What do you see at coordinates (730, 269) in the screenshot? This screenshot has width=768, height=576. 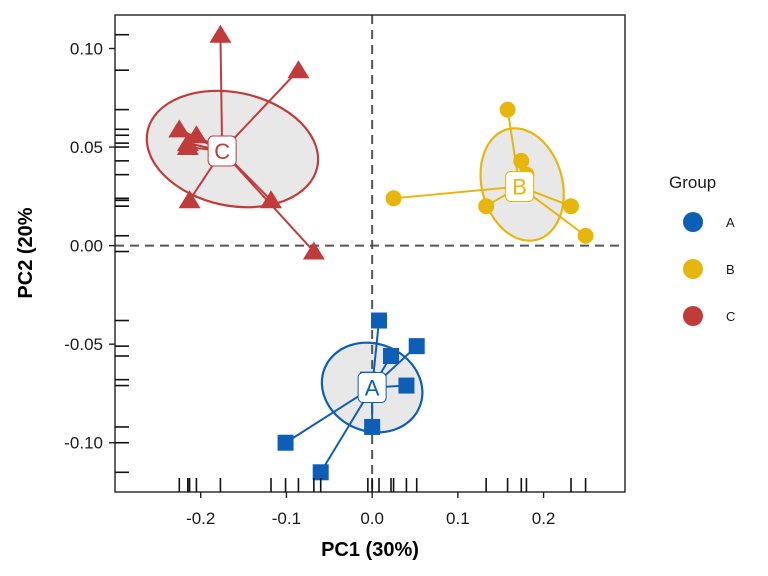 I see `legend-label-B: B` at bounding box center [730, 269].